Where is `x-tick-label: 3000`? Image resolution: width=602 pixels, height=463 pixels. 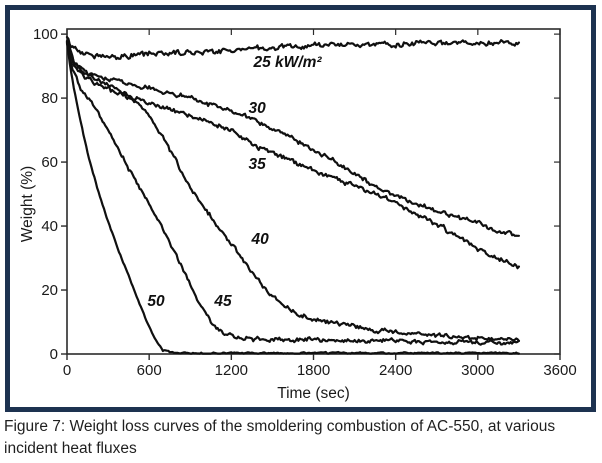 x-tick-label: 3000 is located at coordinates (477, 370).